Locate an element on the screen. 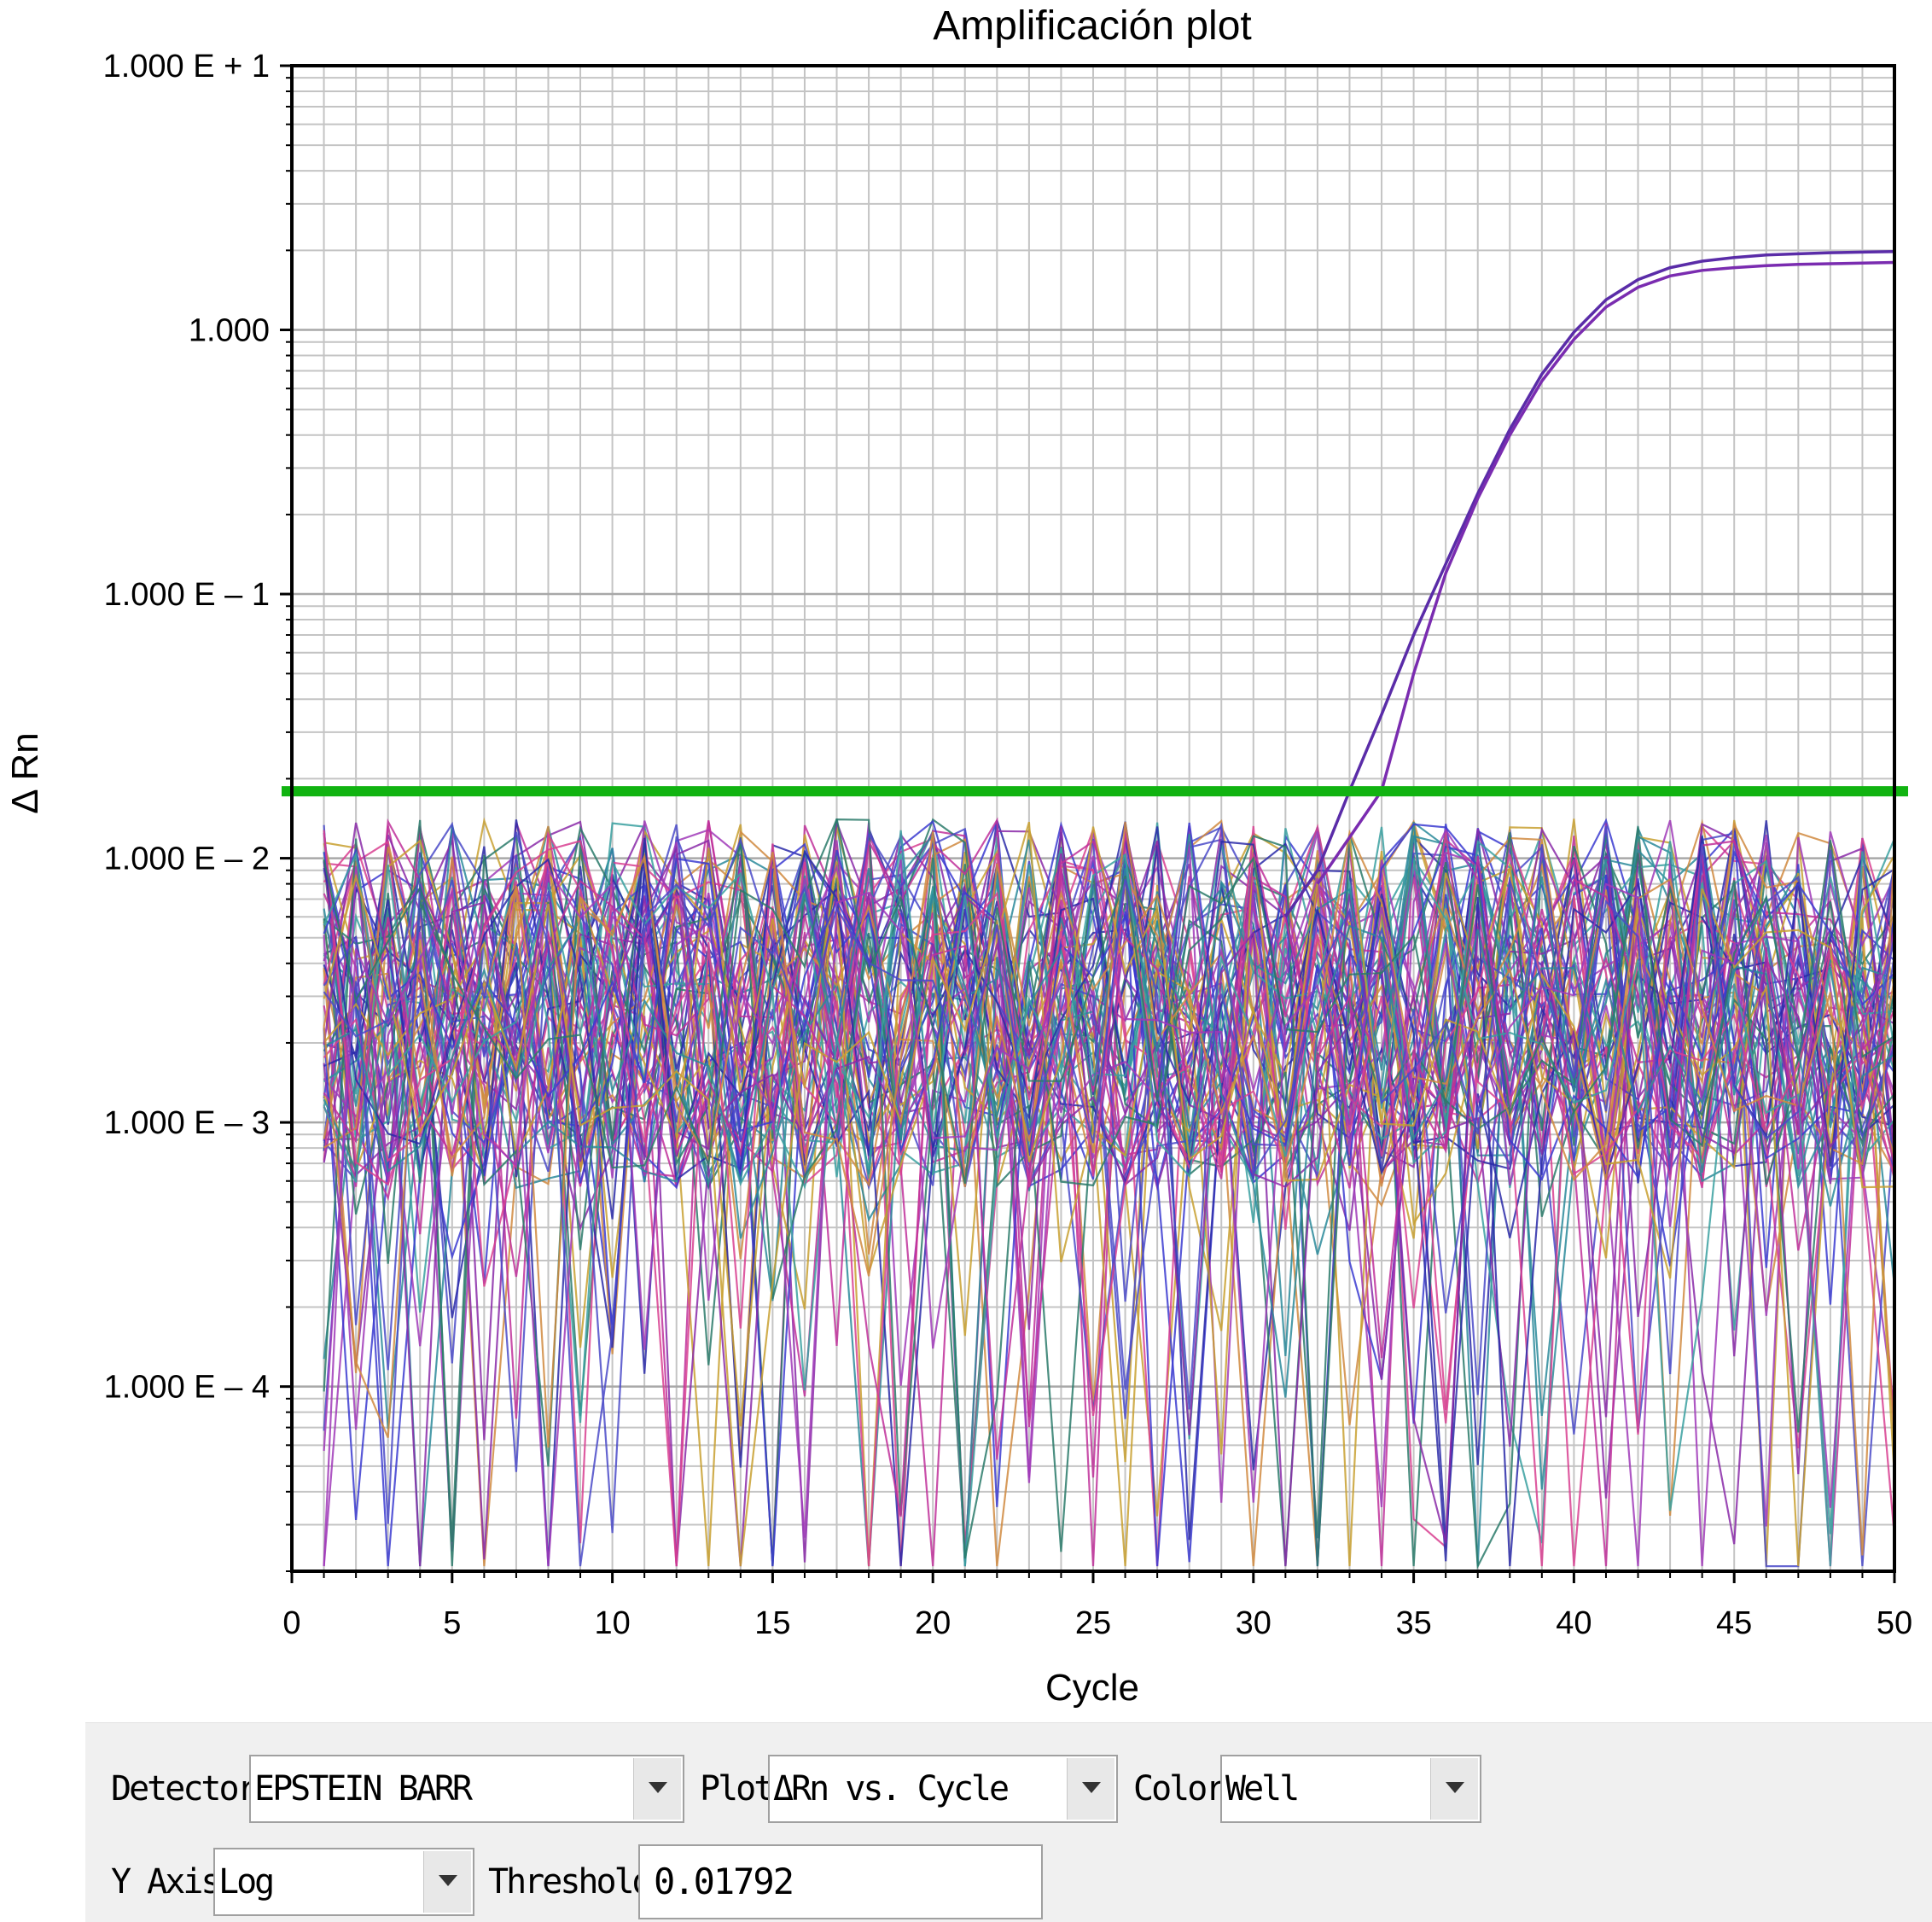  x-tick-label: 40 is located at coordinates (1574, 1623).